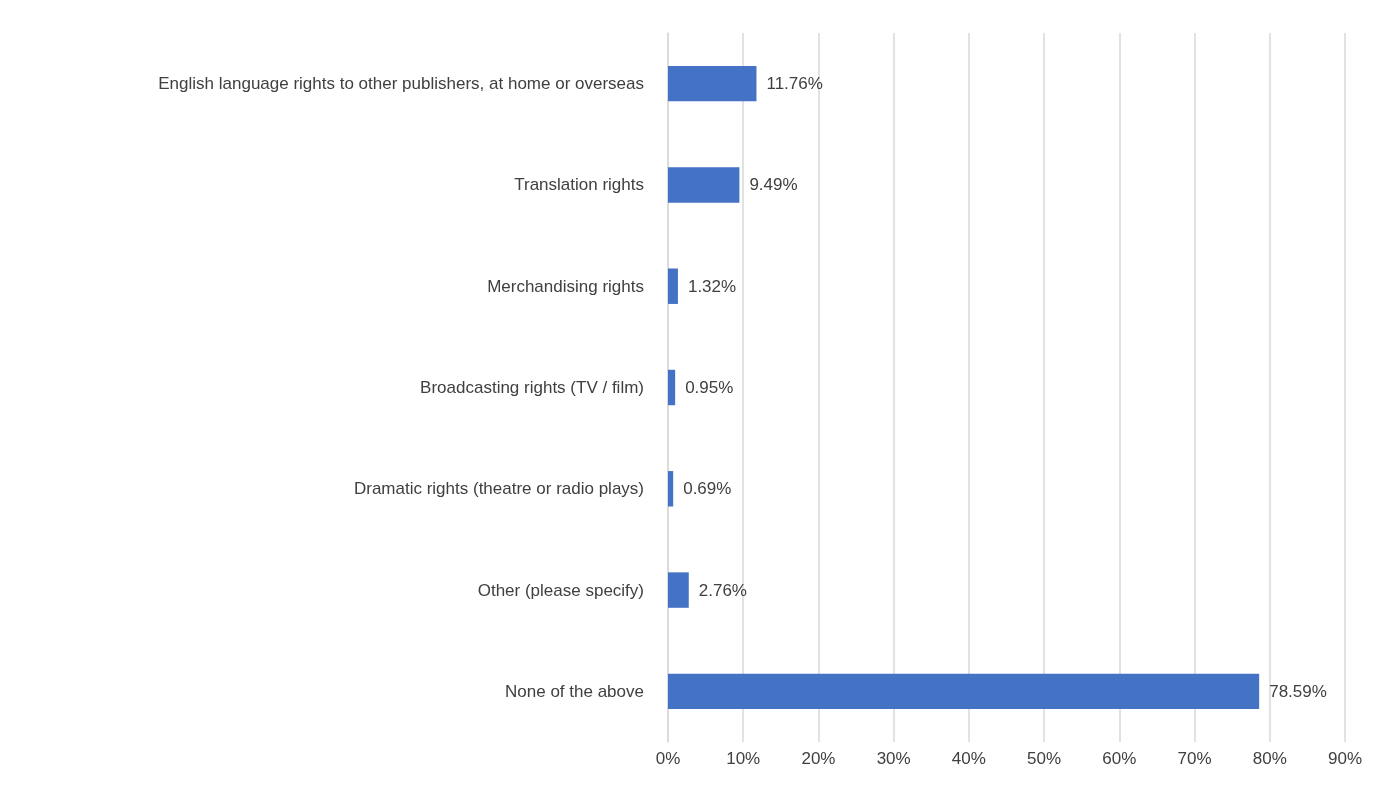 The height and width of the screenshot is (805, 1379). I want to click on x-tick-label: 10%, so click(743, 758).